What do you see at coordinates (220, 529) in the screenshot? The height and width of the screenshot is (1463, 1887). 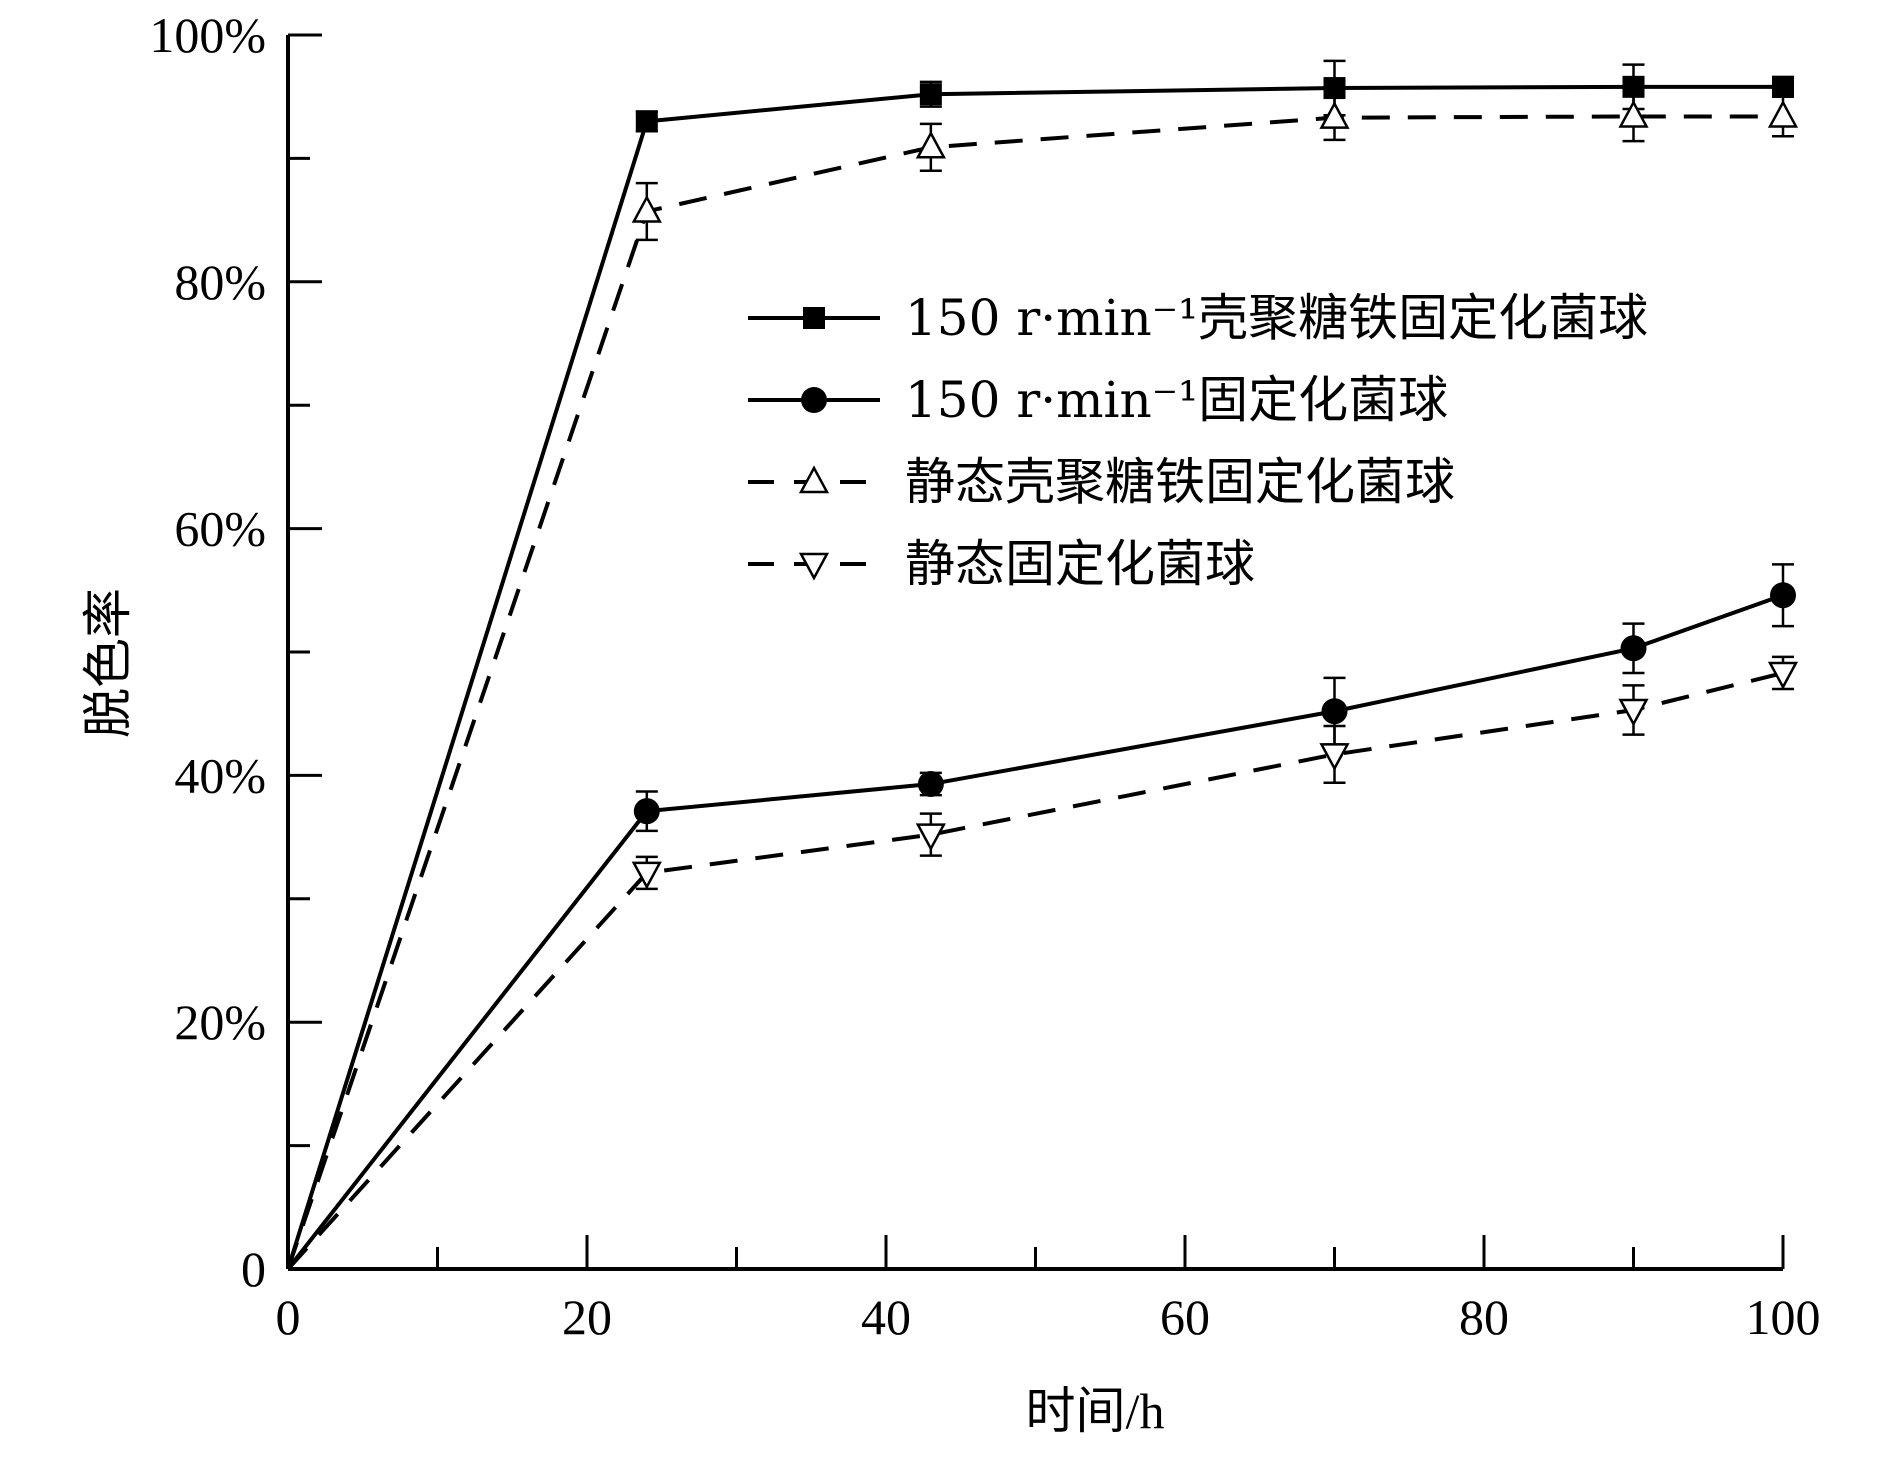 I see `y-tick-label: 60%` at bounding box center [220, 529].